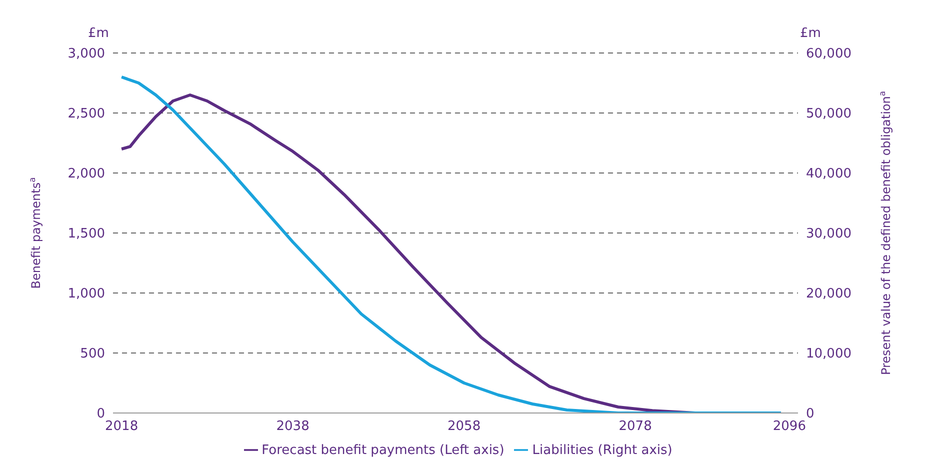 This screenshot has width=928, height=471. I want to click on y2-tick-label: 60,000, so click(829, 54).